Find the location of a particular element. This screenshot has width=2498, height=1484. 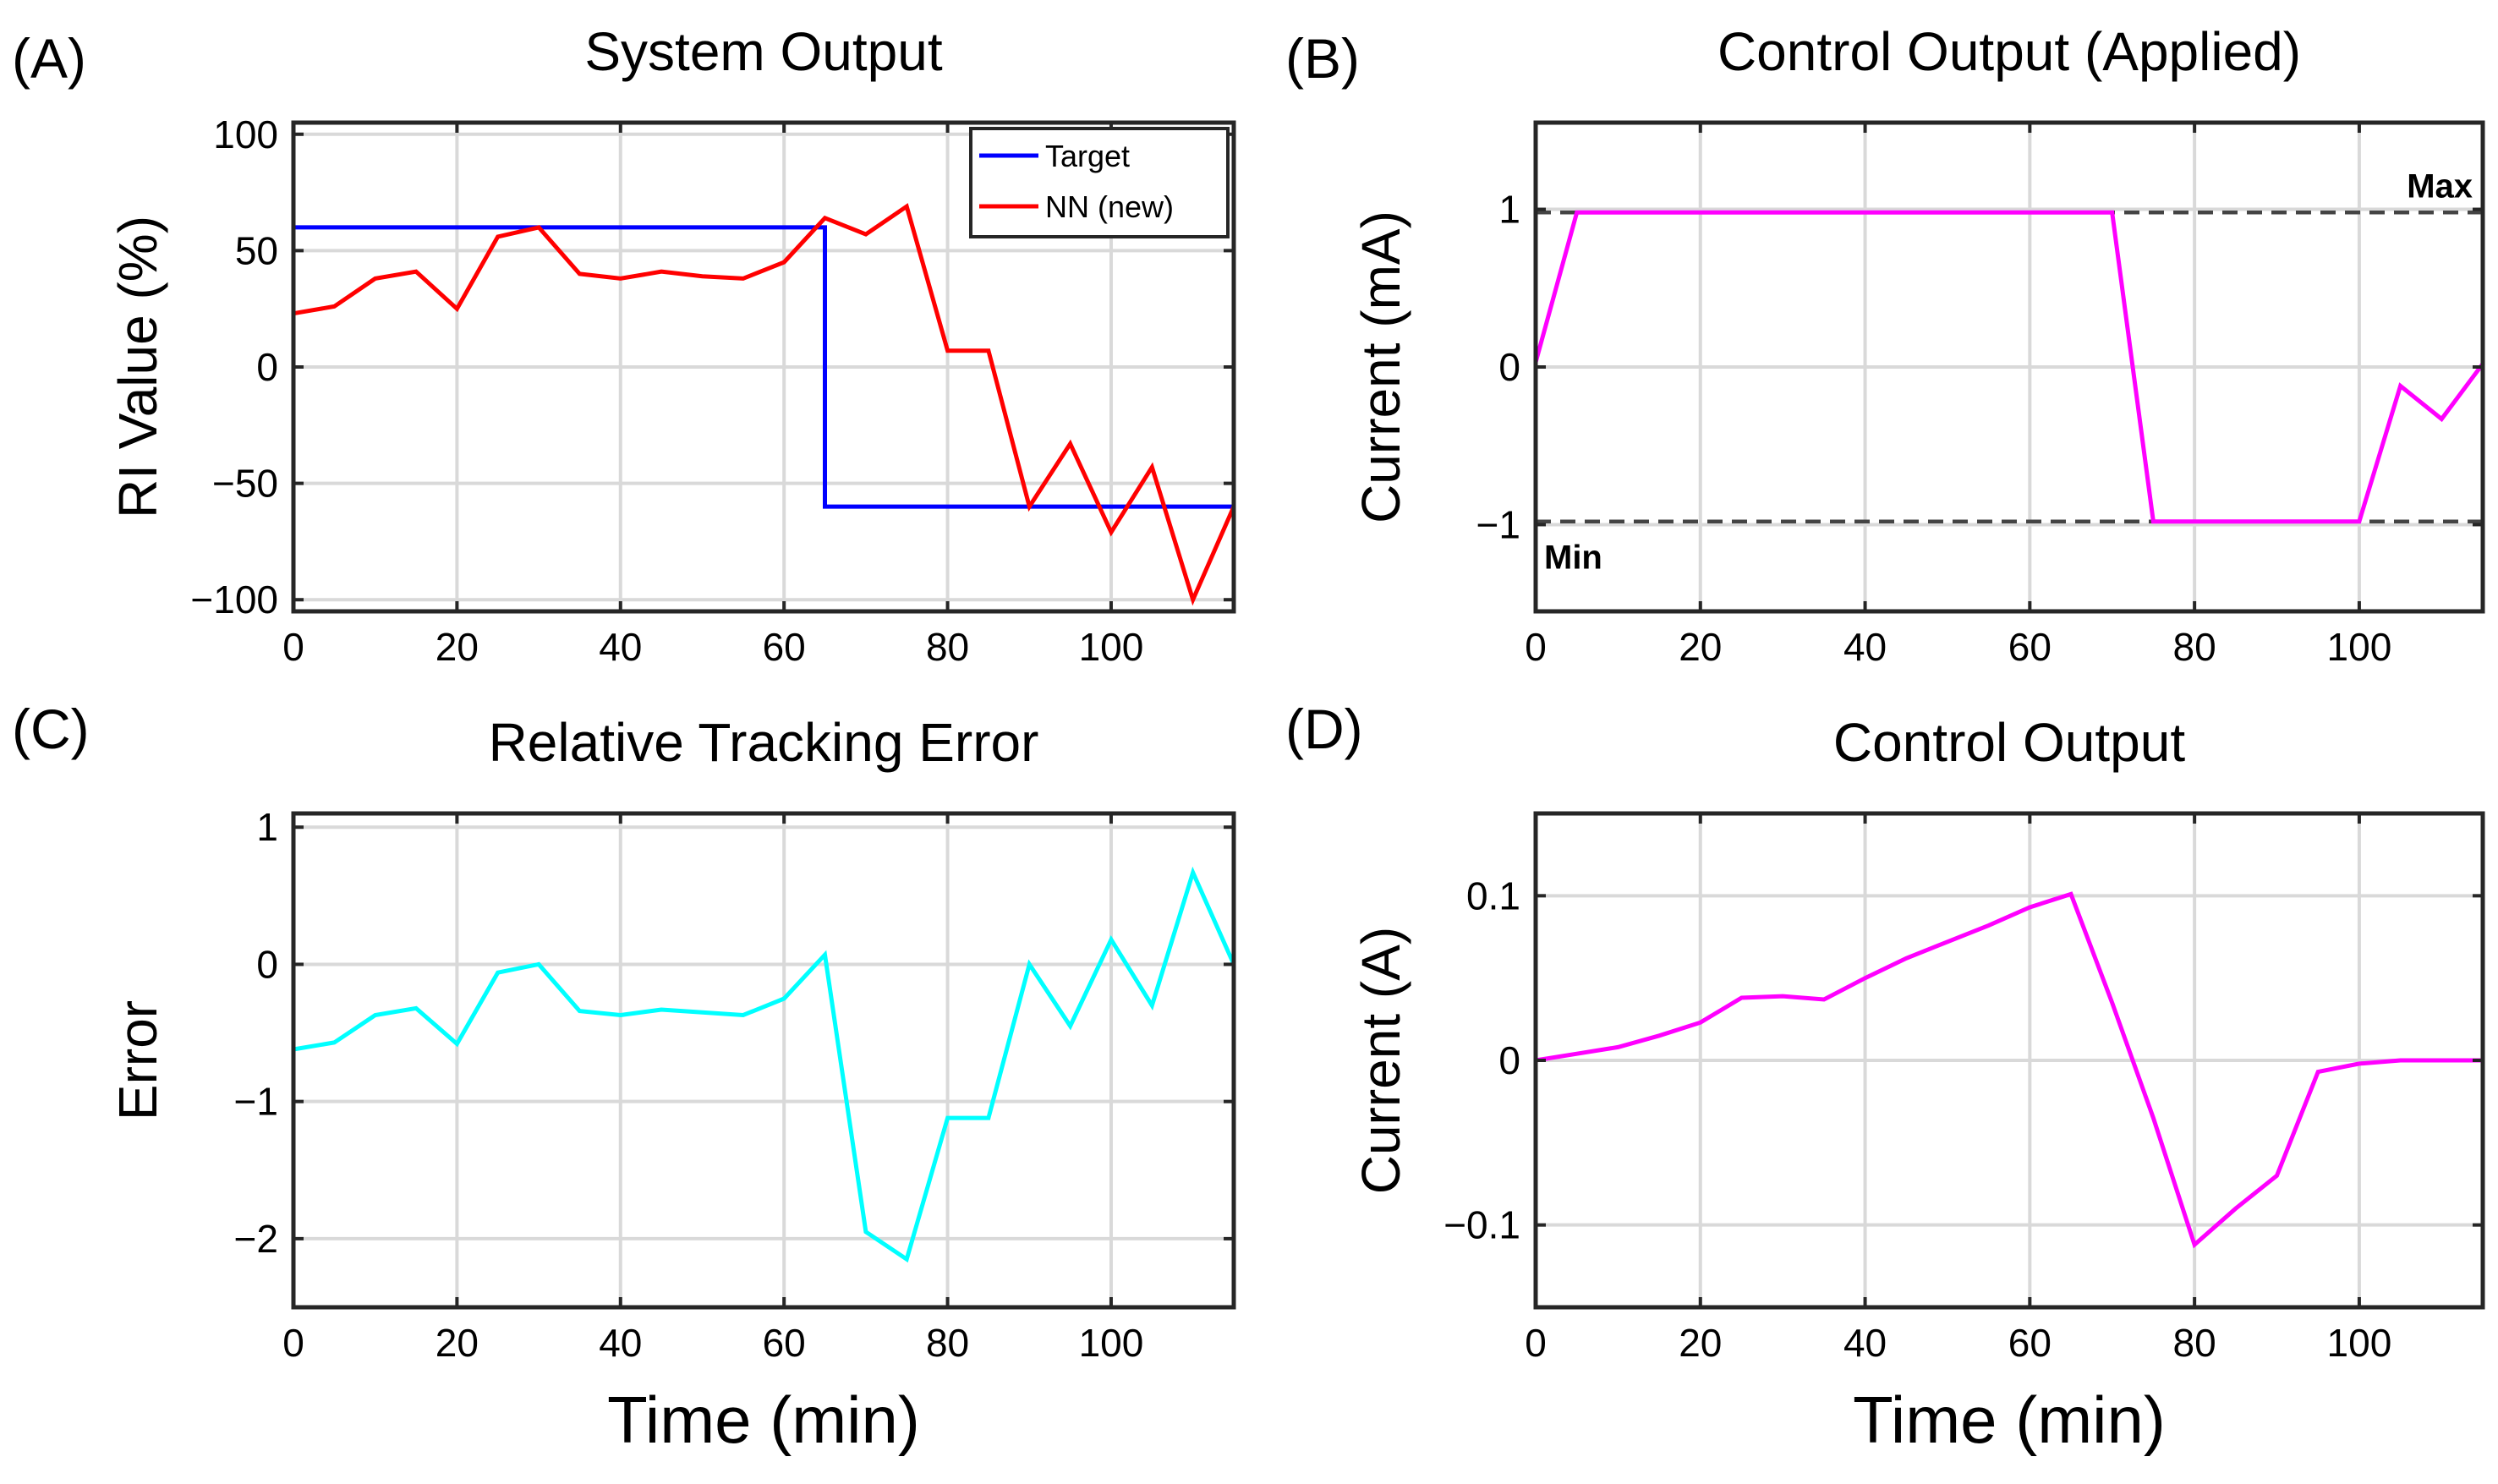

panel-letter: (D) is located at coordinates (1324, 729).